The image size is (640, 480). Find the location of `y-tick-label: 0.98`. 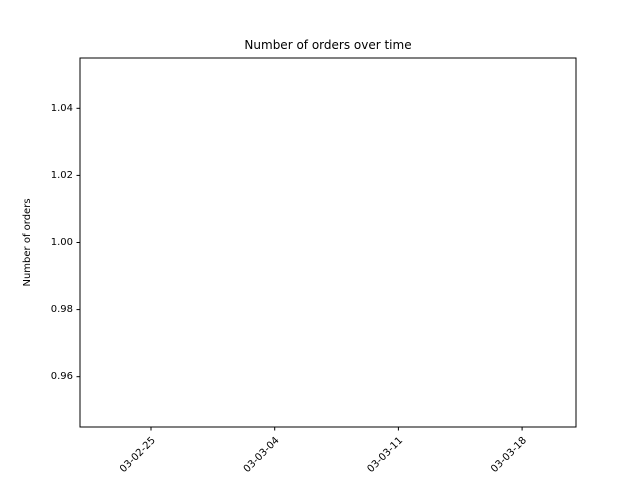

y-tick-label: 0.98 is located at coordinates (62, 309).